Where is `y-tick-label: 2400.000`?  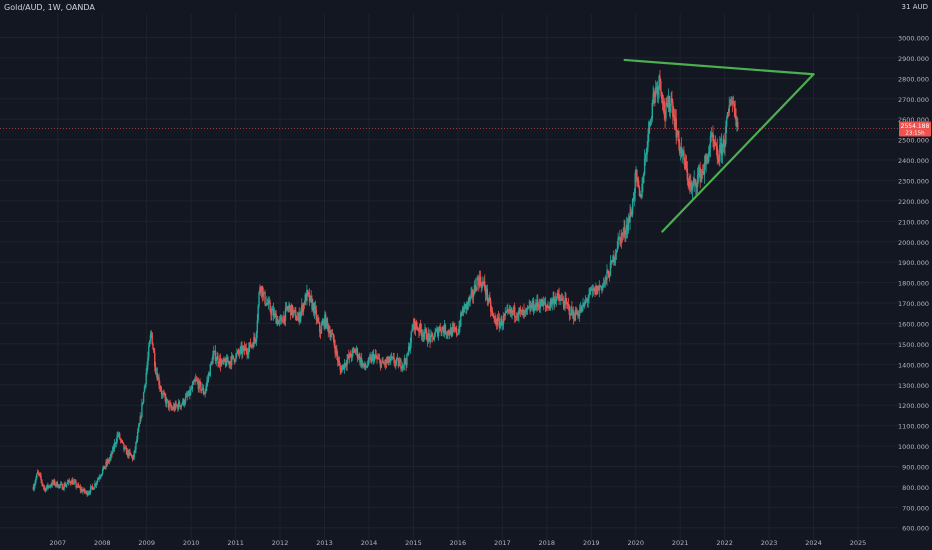
y-tick-label: 2400.000 is located at coordinates (913, 161).